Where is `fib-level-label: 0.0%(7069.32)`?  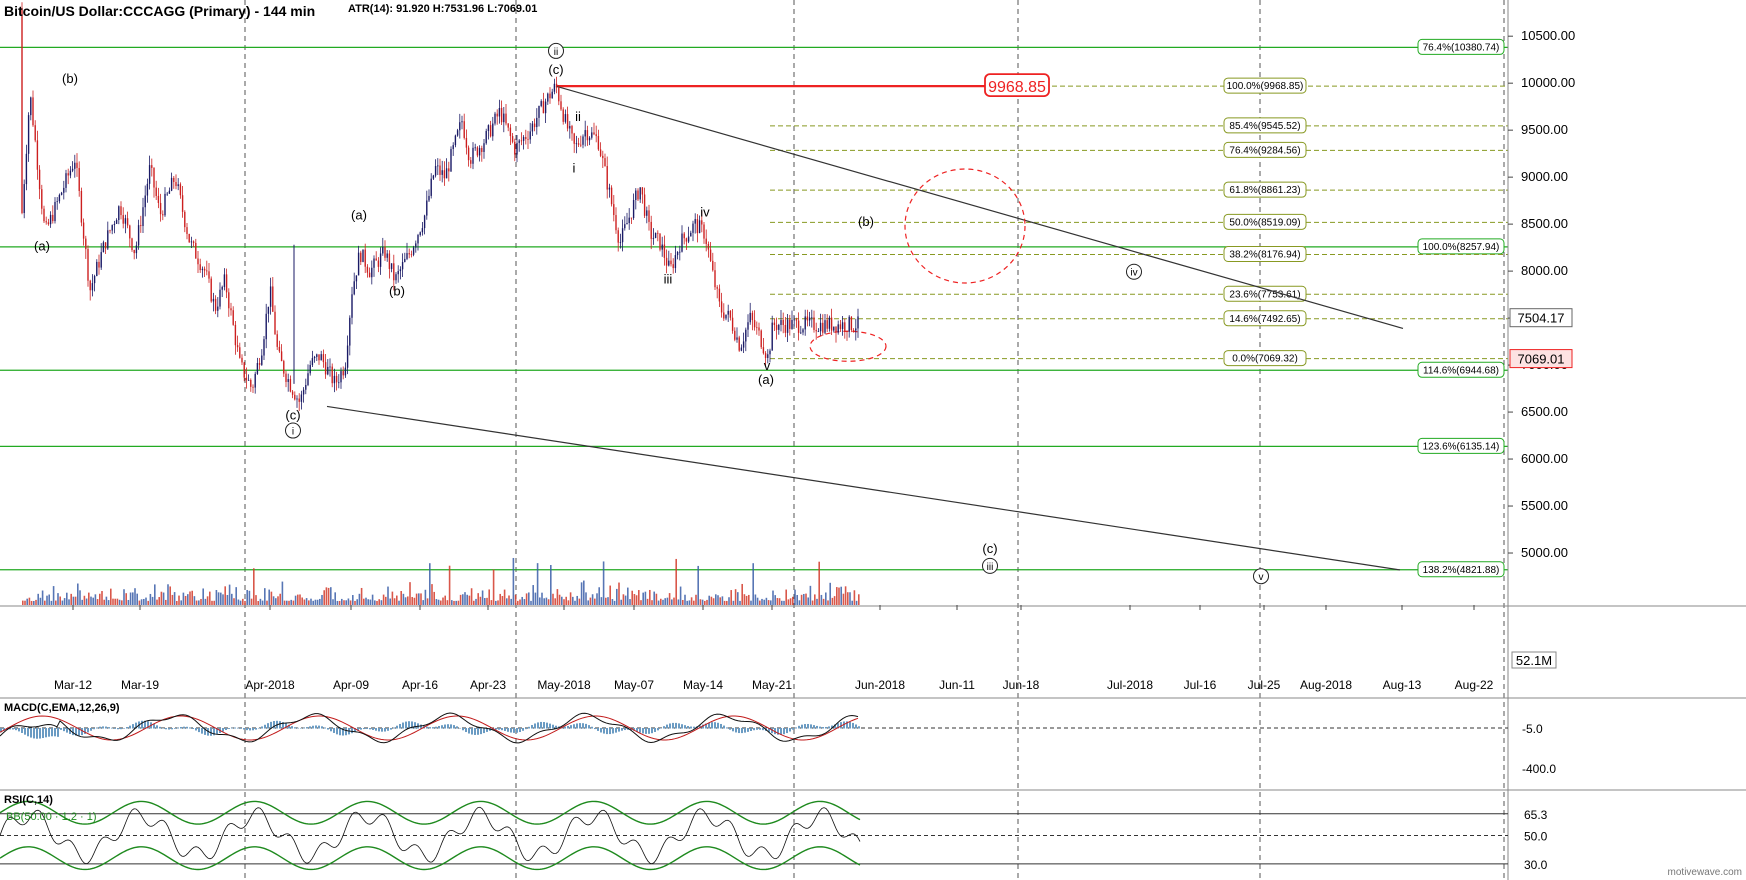
fib-level-label: 0.0%(7069.32) is located at coordinates (1265, 359).